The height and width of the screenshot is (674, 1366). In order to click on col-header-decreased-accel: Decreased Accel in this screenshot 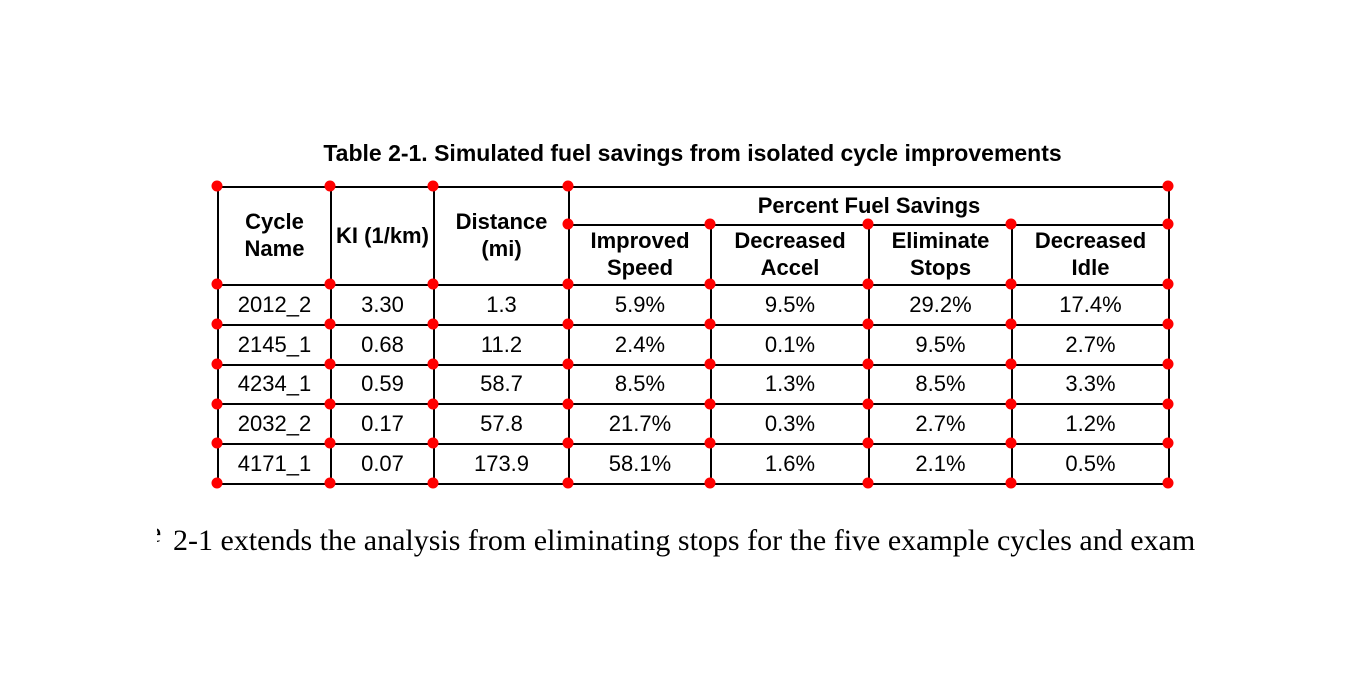, I will do `click(790, 255)`.